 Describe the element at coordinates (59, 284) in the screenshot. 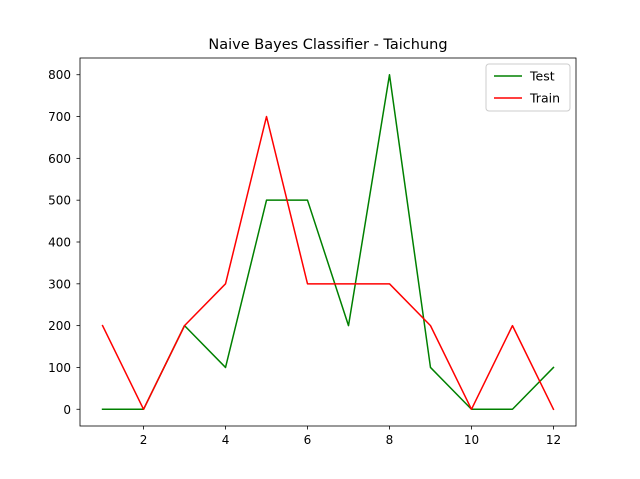

I see `y-tick-label: 300` at that location.